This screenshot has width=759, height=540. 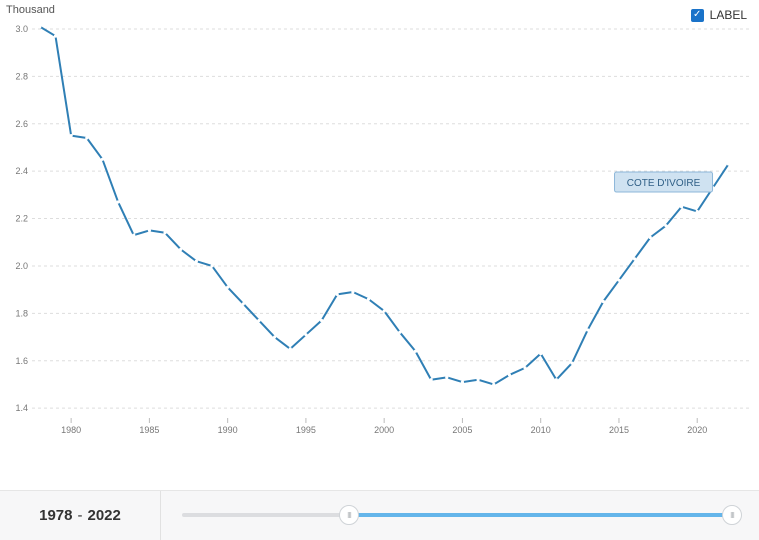 I want to click on series-label-box, so click(x=664, y=182).